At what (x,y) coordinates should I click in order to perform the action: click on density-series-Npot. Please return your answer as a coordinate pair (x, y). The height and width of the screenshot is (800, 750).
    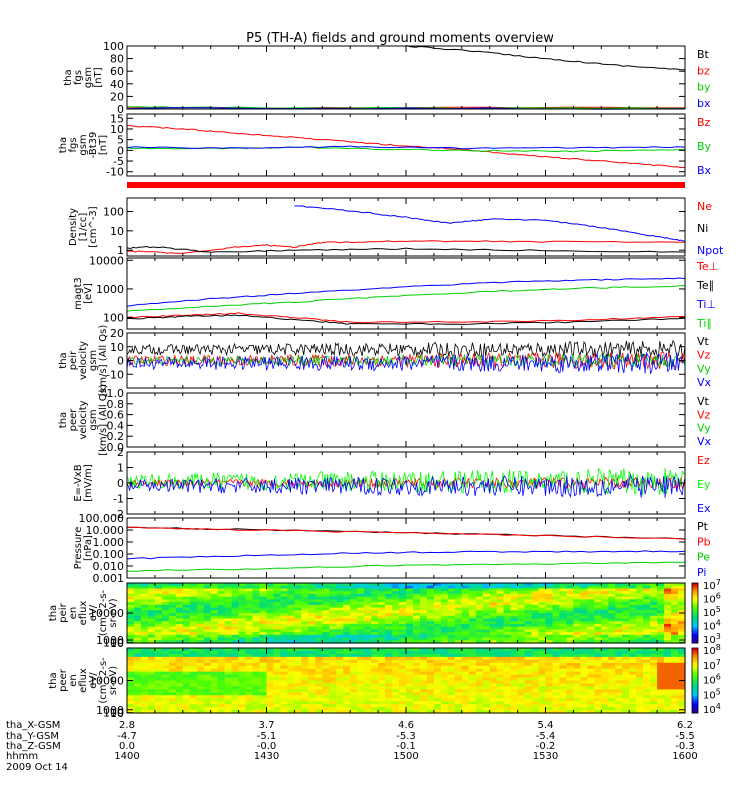
    Looking at the image, I should click on (489, 223).